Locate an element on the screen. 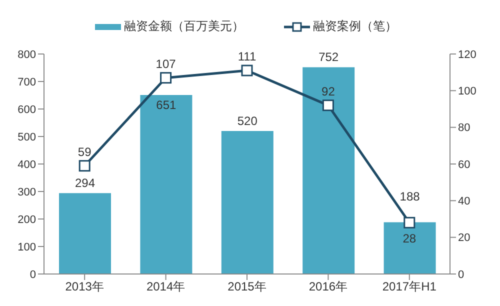 This screenshot has width=500, height=306. x-tick-label: 2017年H1 is located at coordinates (409, 287).